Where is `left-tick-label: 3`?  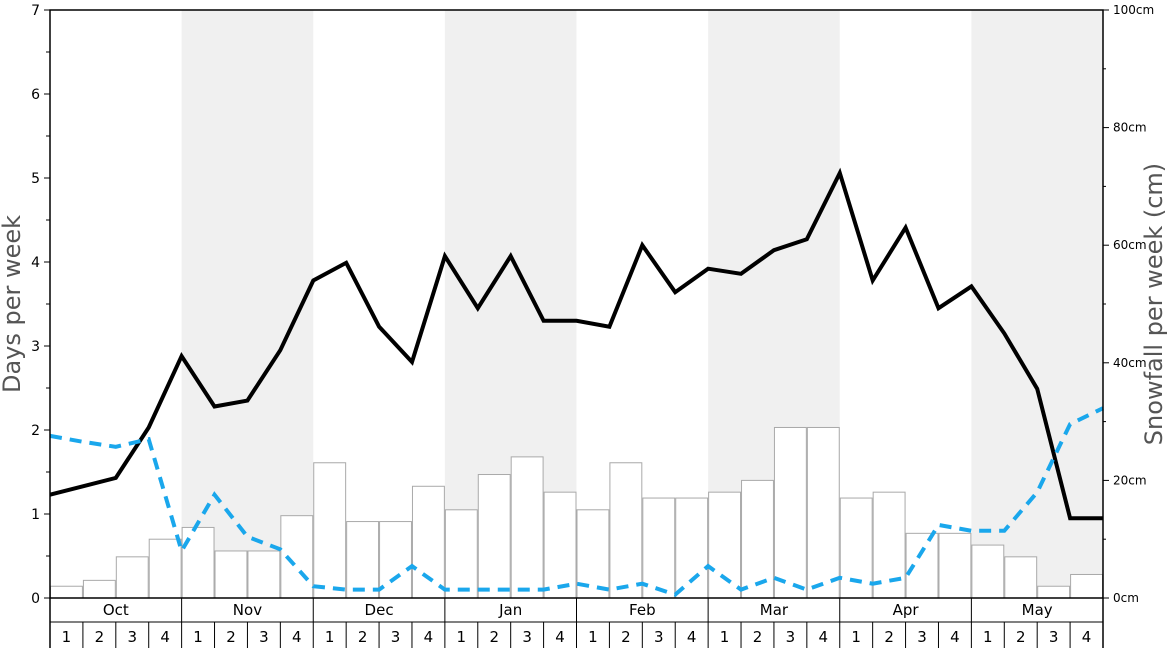
left-tick-label: 3 is located at coordinates (35, 347).